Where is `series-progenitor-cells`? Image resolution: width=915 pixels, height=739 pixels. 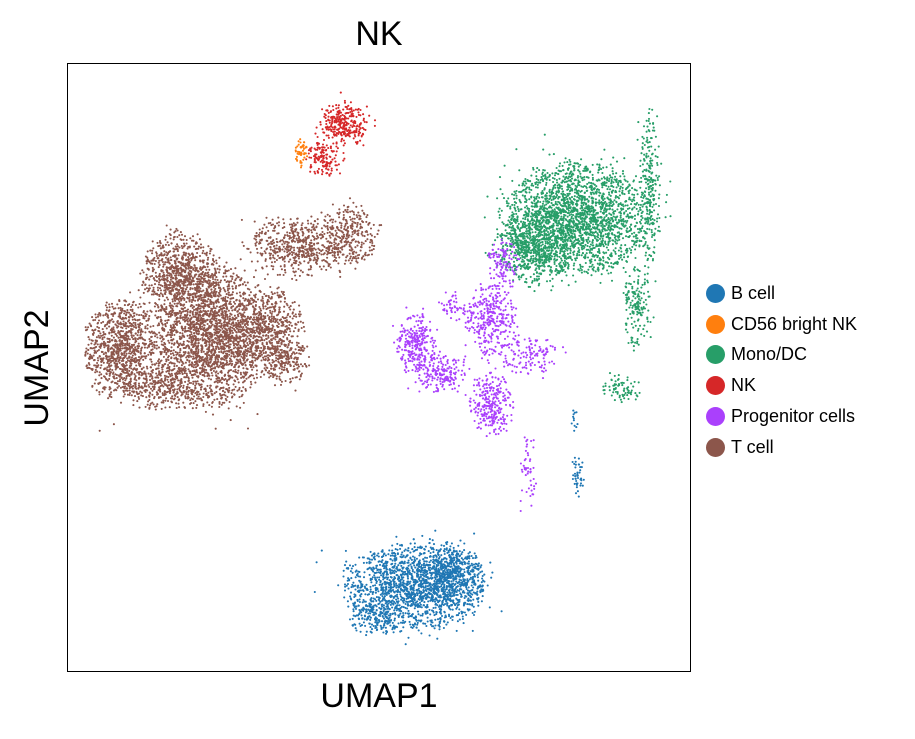
series-progenitor-cells is located at coordinates (479, 375).